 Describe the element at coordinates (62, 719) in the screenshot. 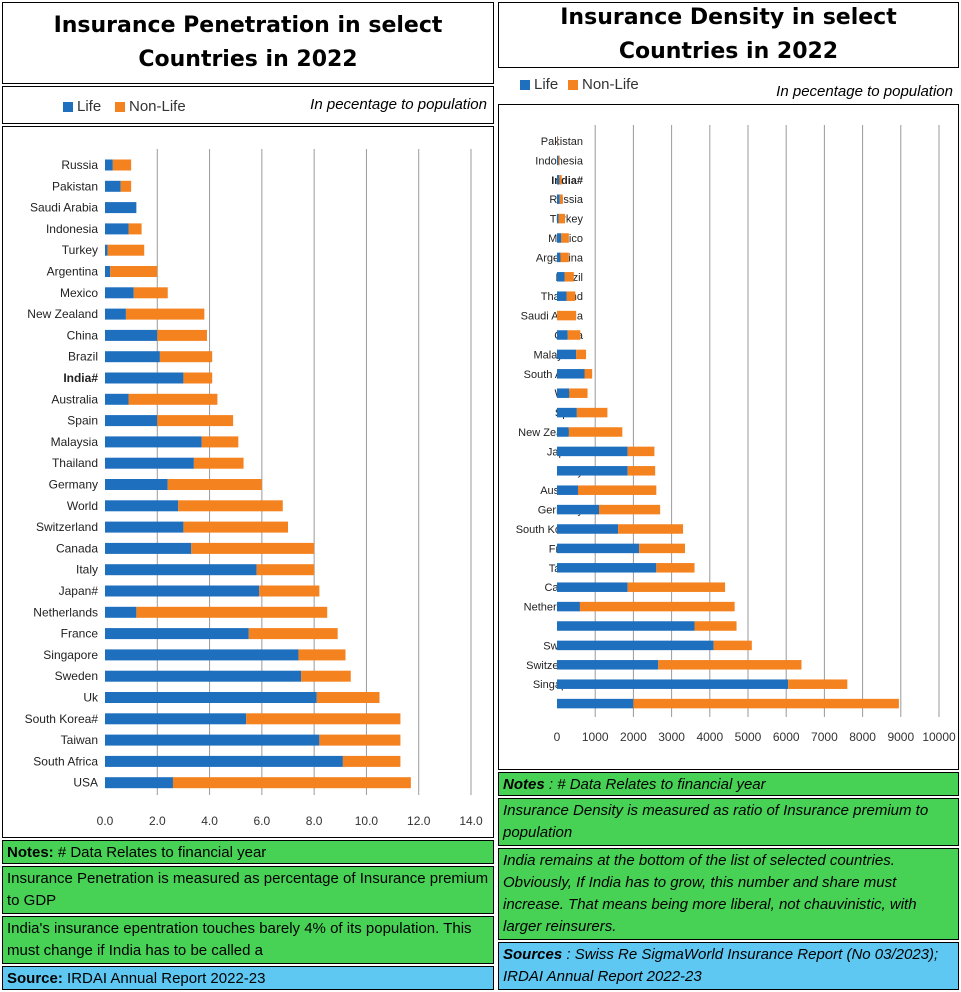

I see `penetration-category-label: South Korea#` at that location.